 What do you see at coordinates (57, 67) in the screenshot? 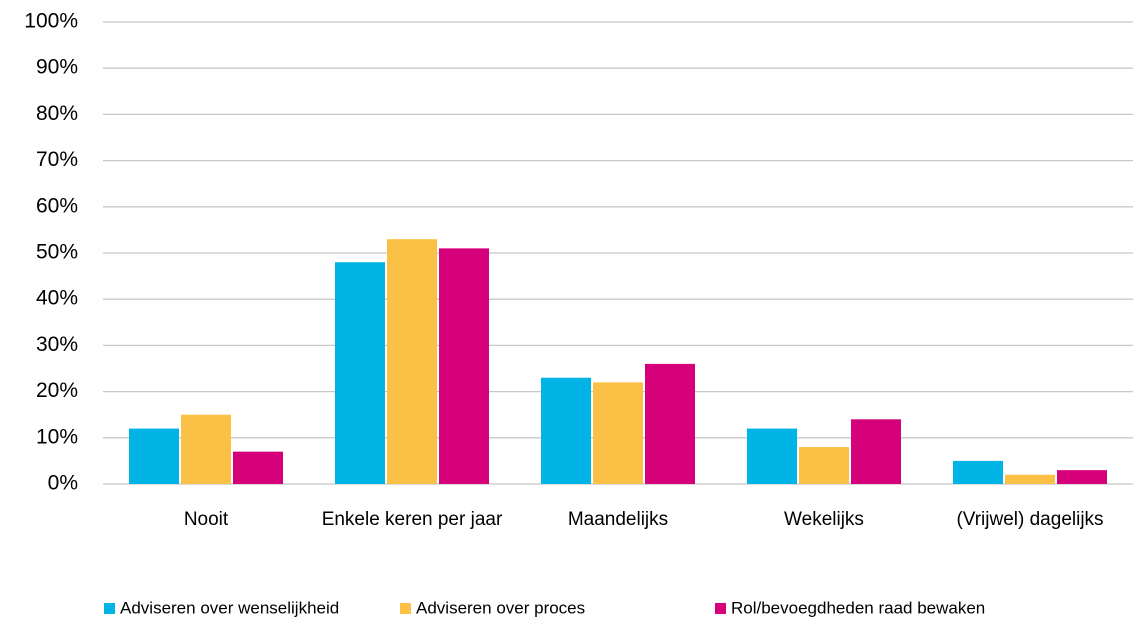
I see `y-tick-label: 90%` at bounding box center [57, 67].